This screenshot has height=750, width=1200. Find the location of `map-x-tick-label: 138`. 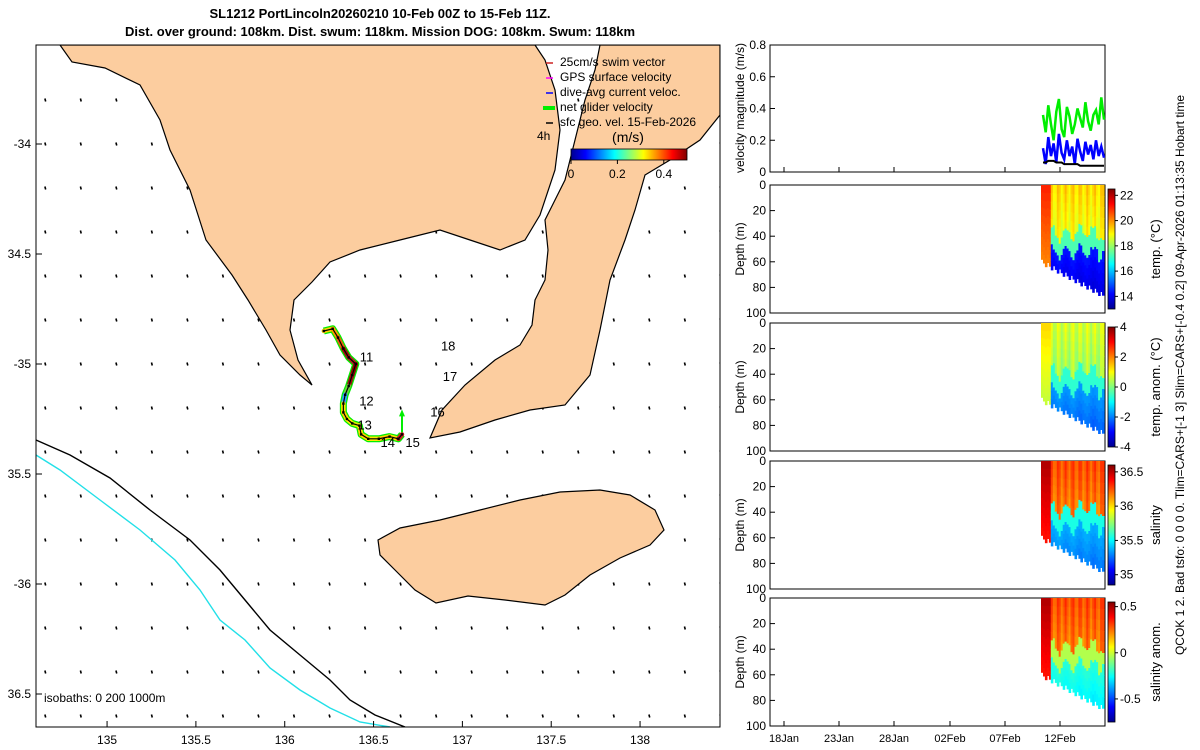

map-x-tick-label: 138 is located at coordinates (640, 740).